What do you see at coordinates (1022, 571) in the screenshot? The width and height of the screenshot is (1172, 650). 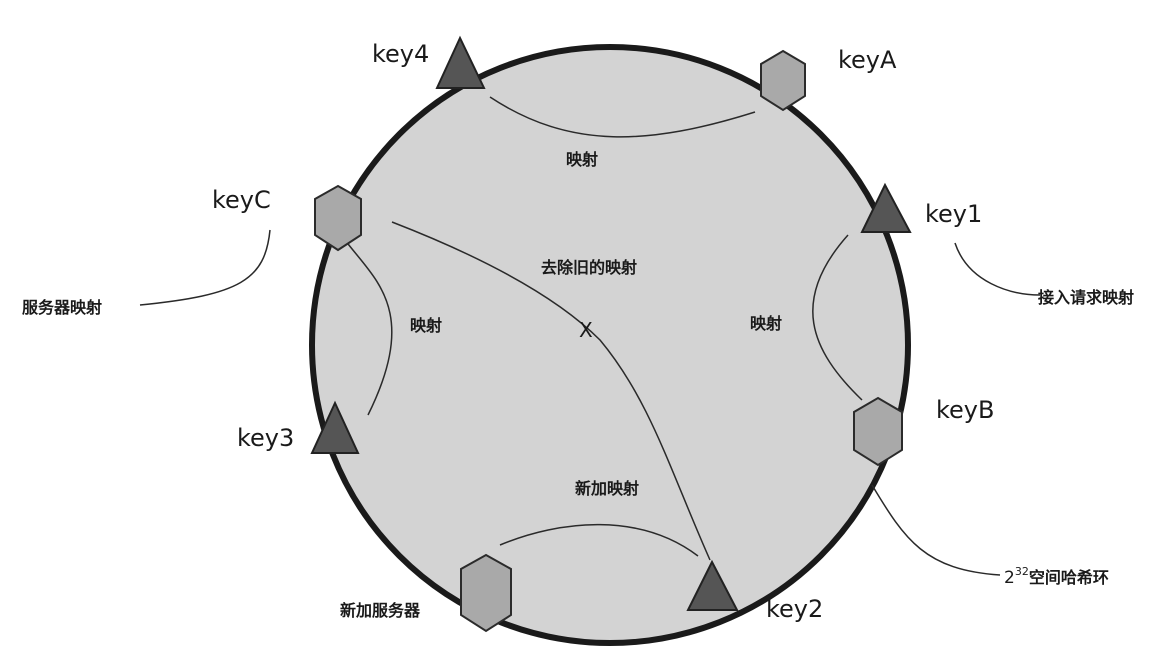 I see `hash-ring-exponent: 32` at bounding box center [1022, 571].